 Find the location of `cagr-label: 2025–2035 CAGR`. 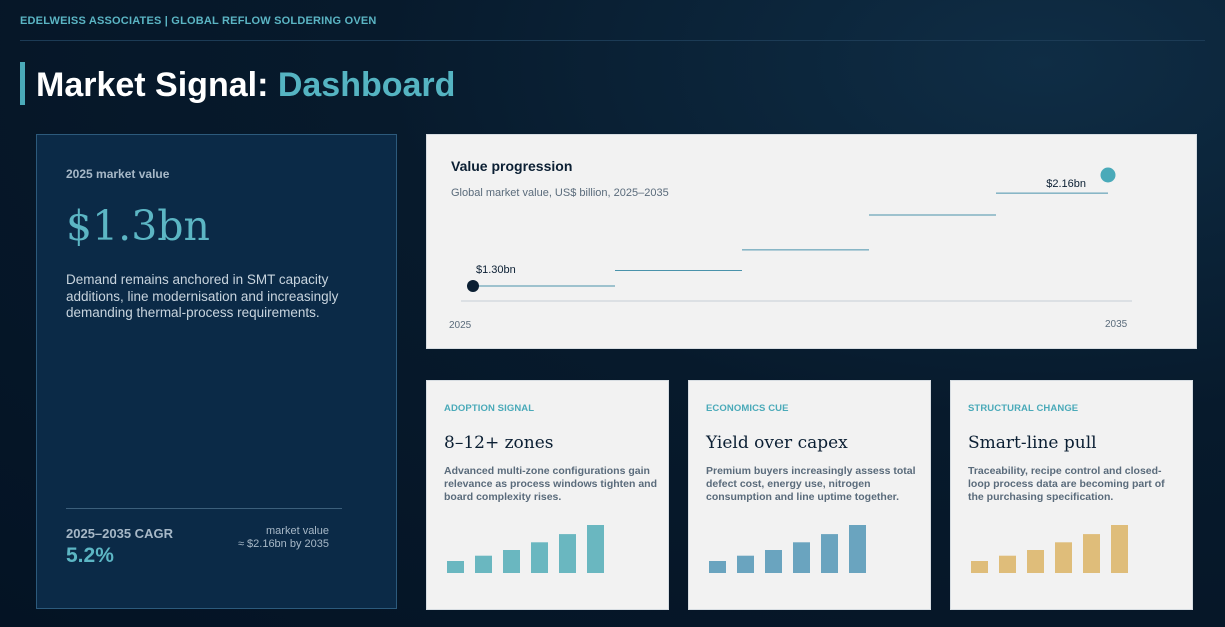

cagr-label: 2025–2035 CAGR is located at coordinates (119, 533).